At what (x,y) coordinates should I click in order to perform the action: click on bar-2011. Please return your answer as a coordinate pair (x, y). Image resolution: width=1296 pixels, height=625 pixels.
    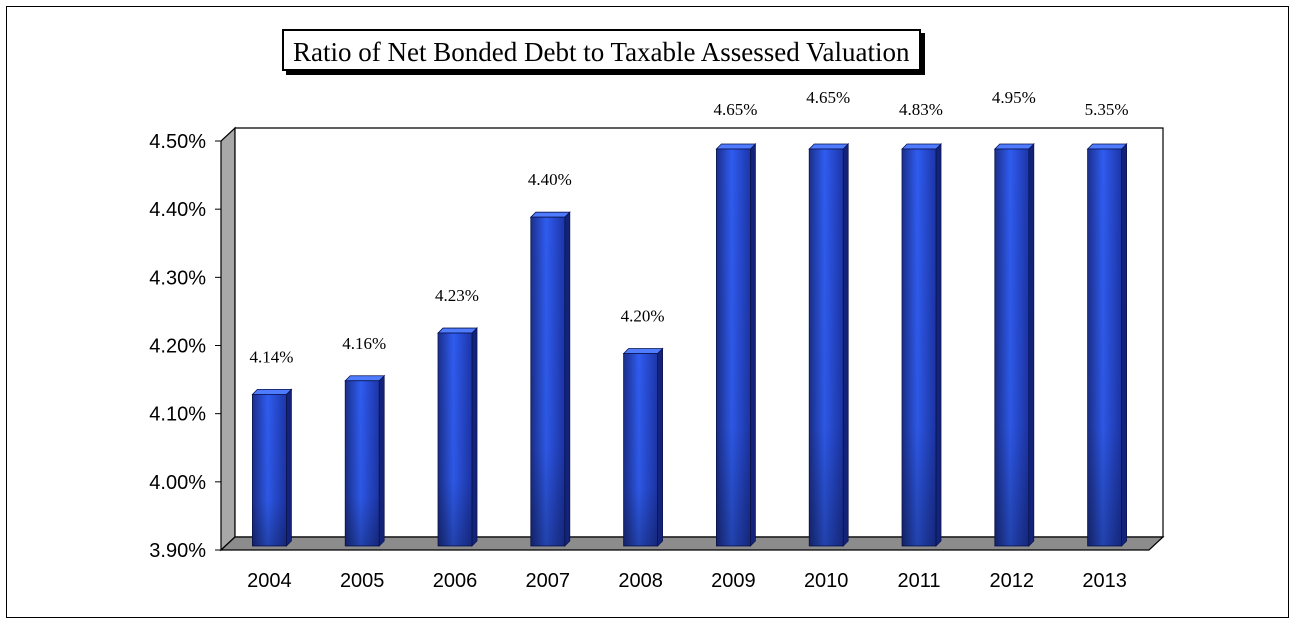
    Looking at the image, I should click on (921, 345).